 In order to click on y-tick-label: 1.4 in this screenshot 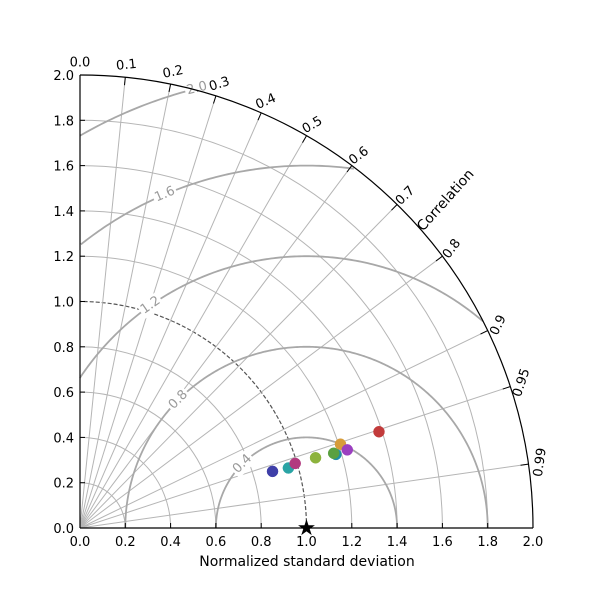, I will do `click(63, 212)`.